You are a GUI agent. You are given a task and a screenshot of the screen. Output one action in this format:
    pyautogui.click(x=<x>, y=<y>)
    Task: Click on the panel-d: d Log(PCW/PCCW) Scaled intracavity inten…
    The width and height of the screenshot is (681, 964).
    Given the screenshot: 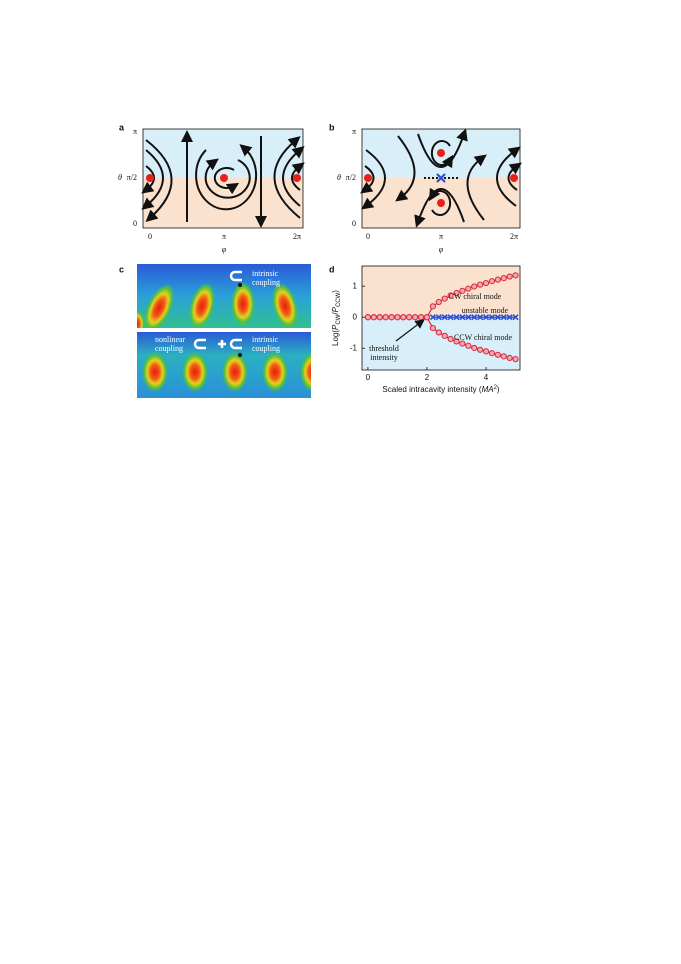 What is the action you would take?
    pyautogui.click(x=414, y=329)
    